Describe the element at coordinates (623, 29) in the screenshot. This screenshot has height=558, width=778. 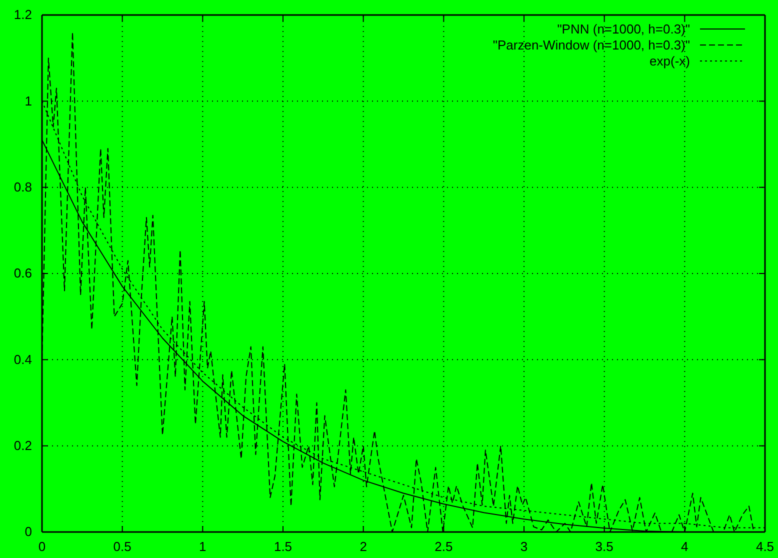
I see `legend-label: "PNN (n=1000, h=0.3)"` at that location.